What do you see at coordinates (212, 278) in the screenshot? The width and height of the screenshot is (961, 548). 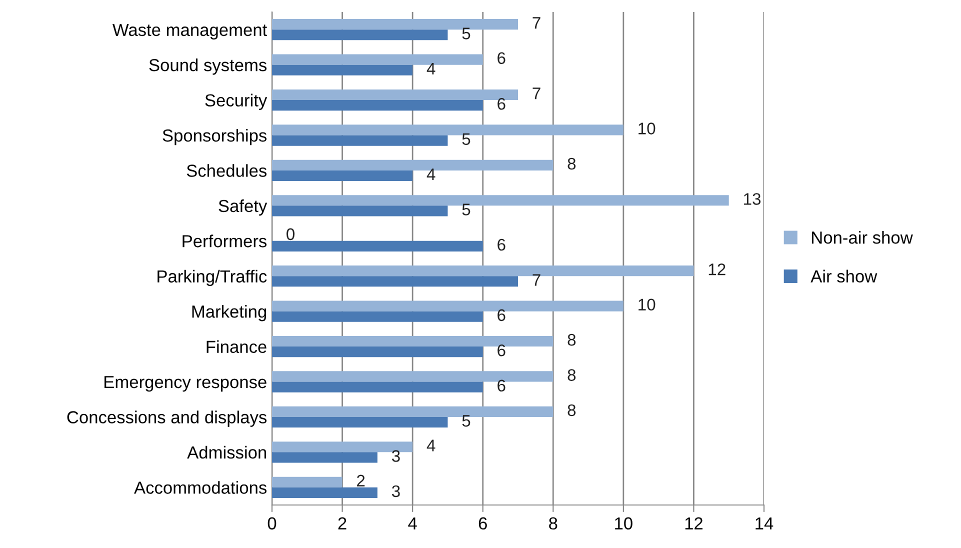 I see `y-tick-label: Parking/Traffic` at bounding box center [212, 278].